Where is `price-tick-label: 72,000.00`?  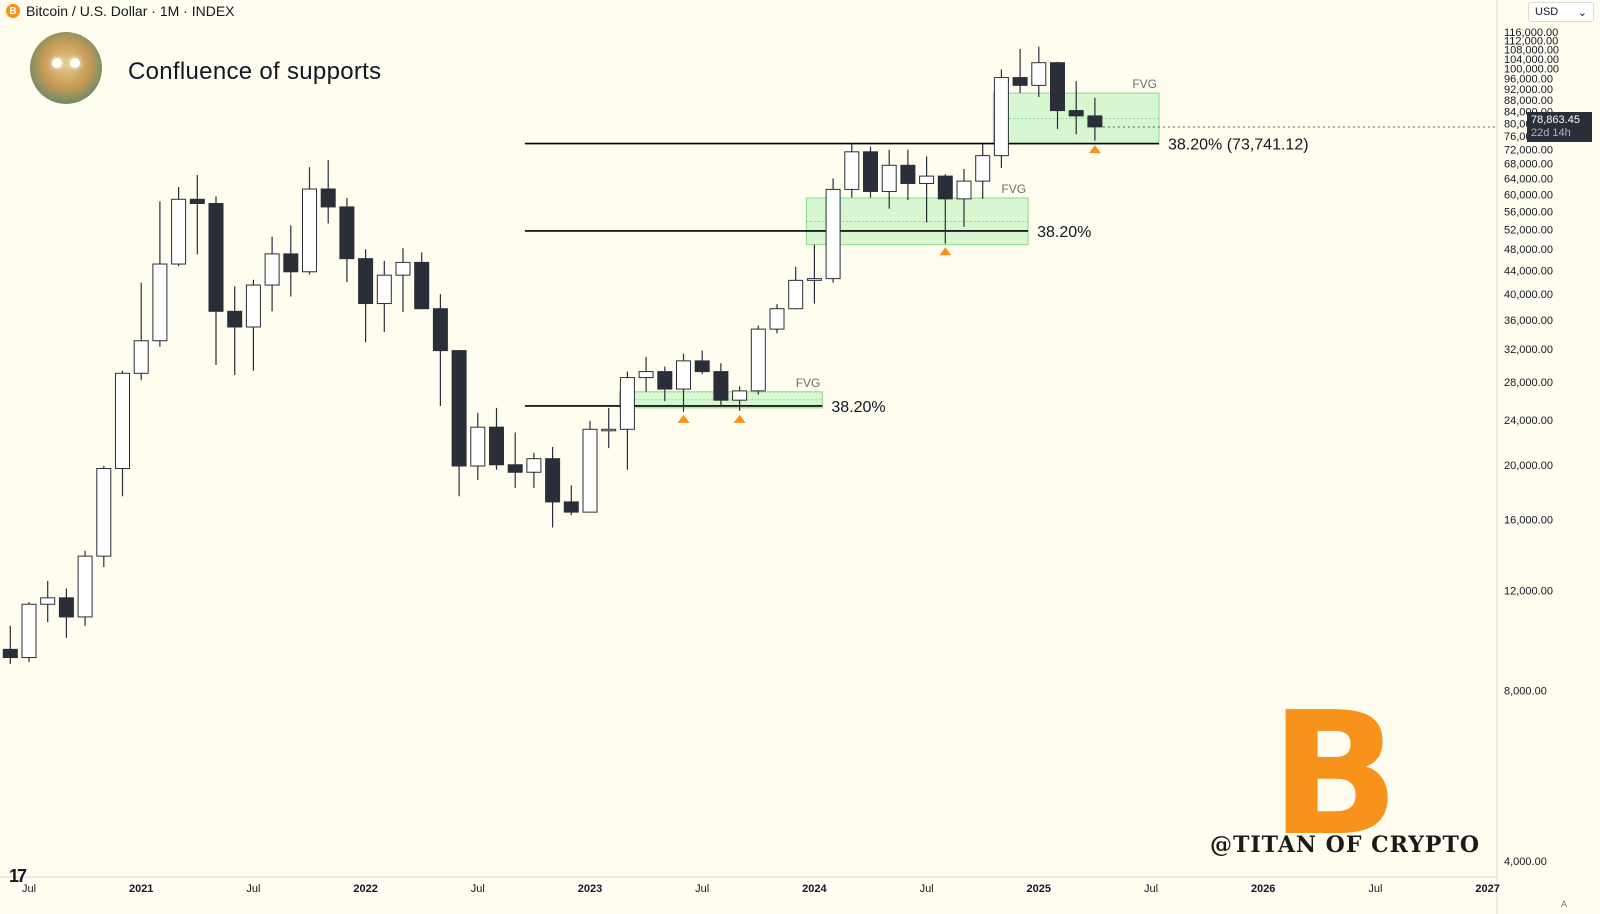
price-tick-label: 72,000.00 is located at coordinates (1528, 150).